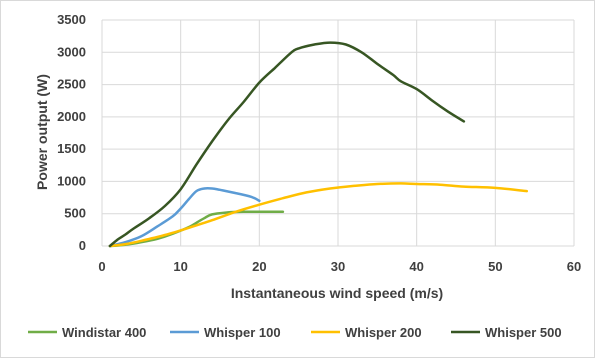 The width and height of the screenshot is (595, 358). I want to click on legend-item-whisper-100: Whisper 100, so click(225, 332).